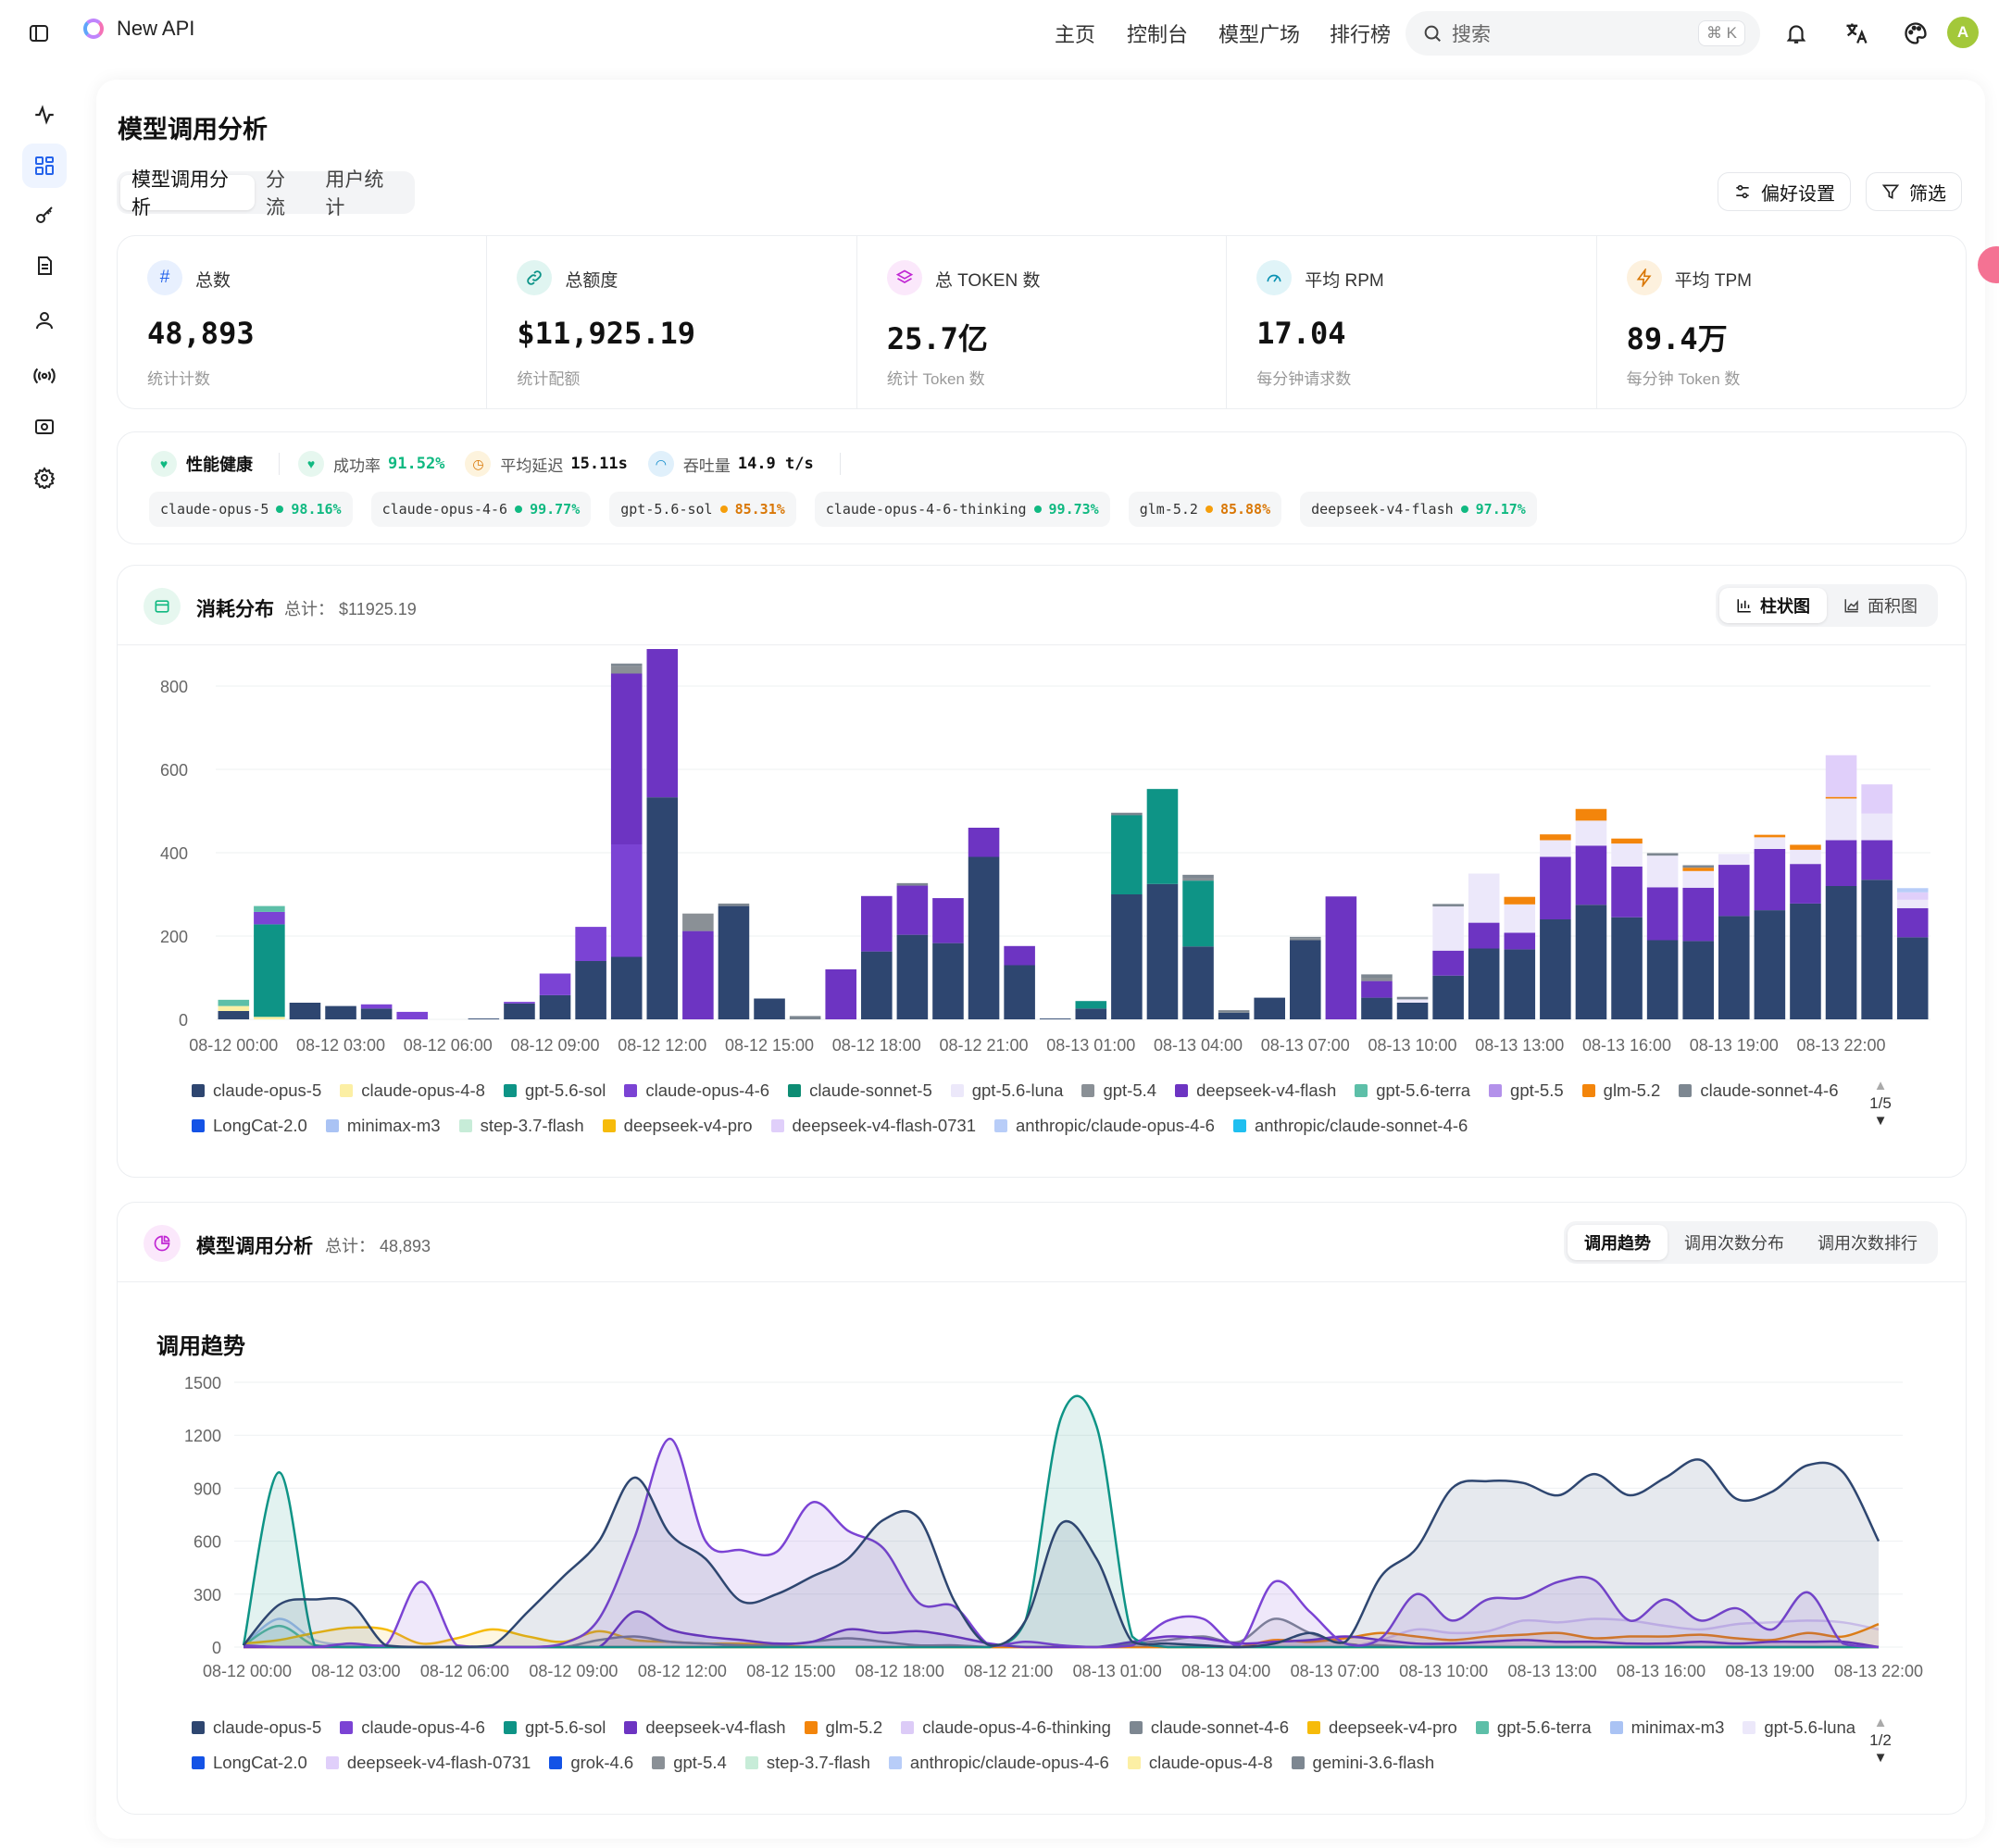  Describe the element at coordinates (1881, 1104) in the screenshot. I see `legend-pager: ▲ 1/5 ▼` at that location.